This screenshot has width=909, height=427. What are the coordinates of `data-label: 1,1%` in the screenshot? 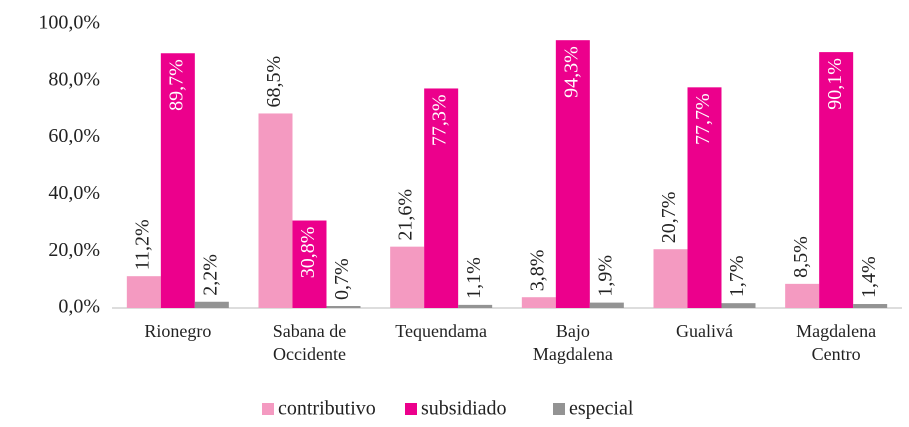 It's located at (474, 278).